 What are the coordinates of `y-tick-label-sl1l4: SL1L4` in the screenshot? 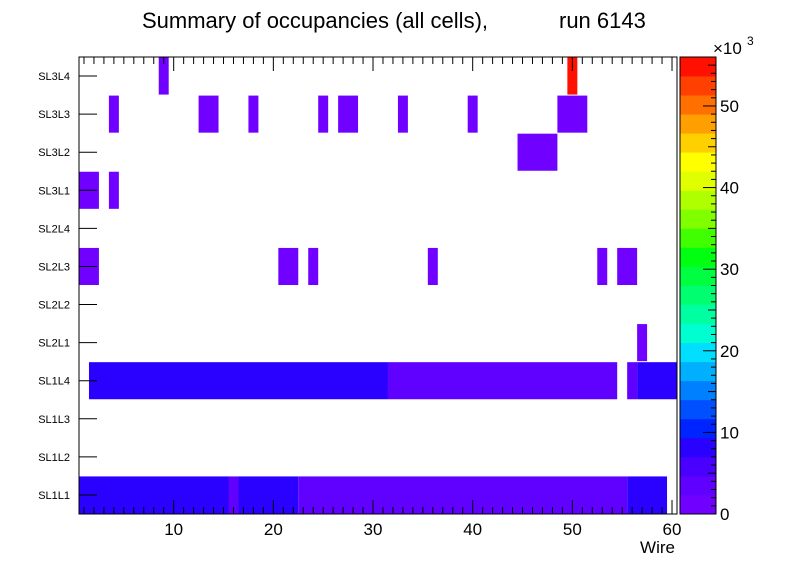 It's located at (54, 382).